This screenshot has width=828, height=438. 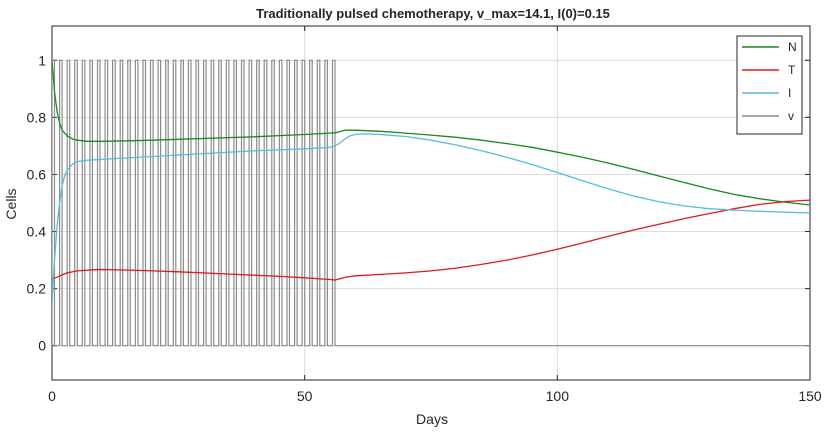 I want to click on legend-label-N: N, so click(x=792, y=47).